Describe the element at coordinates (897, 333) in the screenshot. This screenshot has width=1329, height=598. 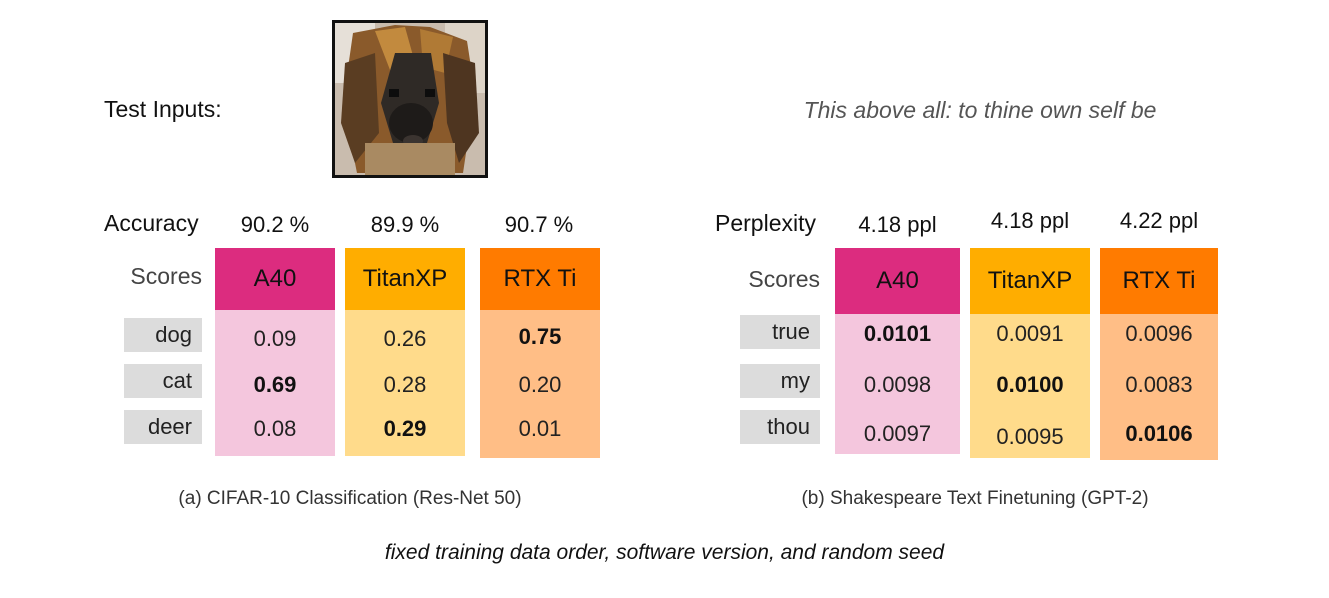
I see `score-cell-best: 0.0101` at that location.